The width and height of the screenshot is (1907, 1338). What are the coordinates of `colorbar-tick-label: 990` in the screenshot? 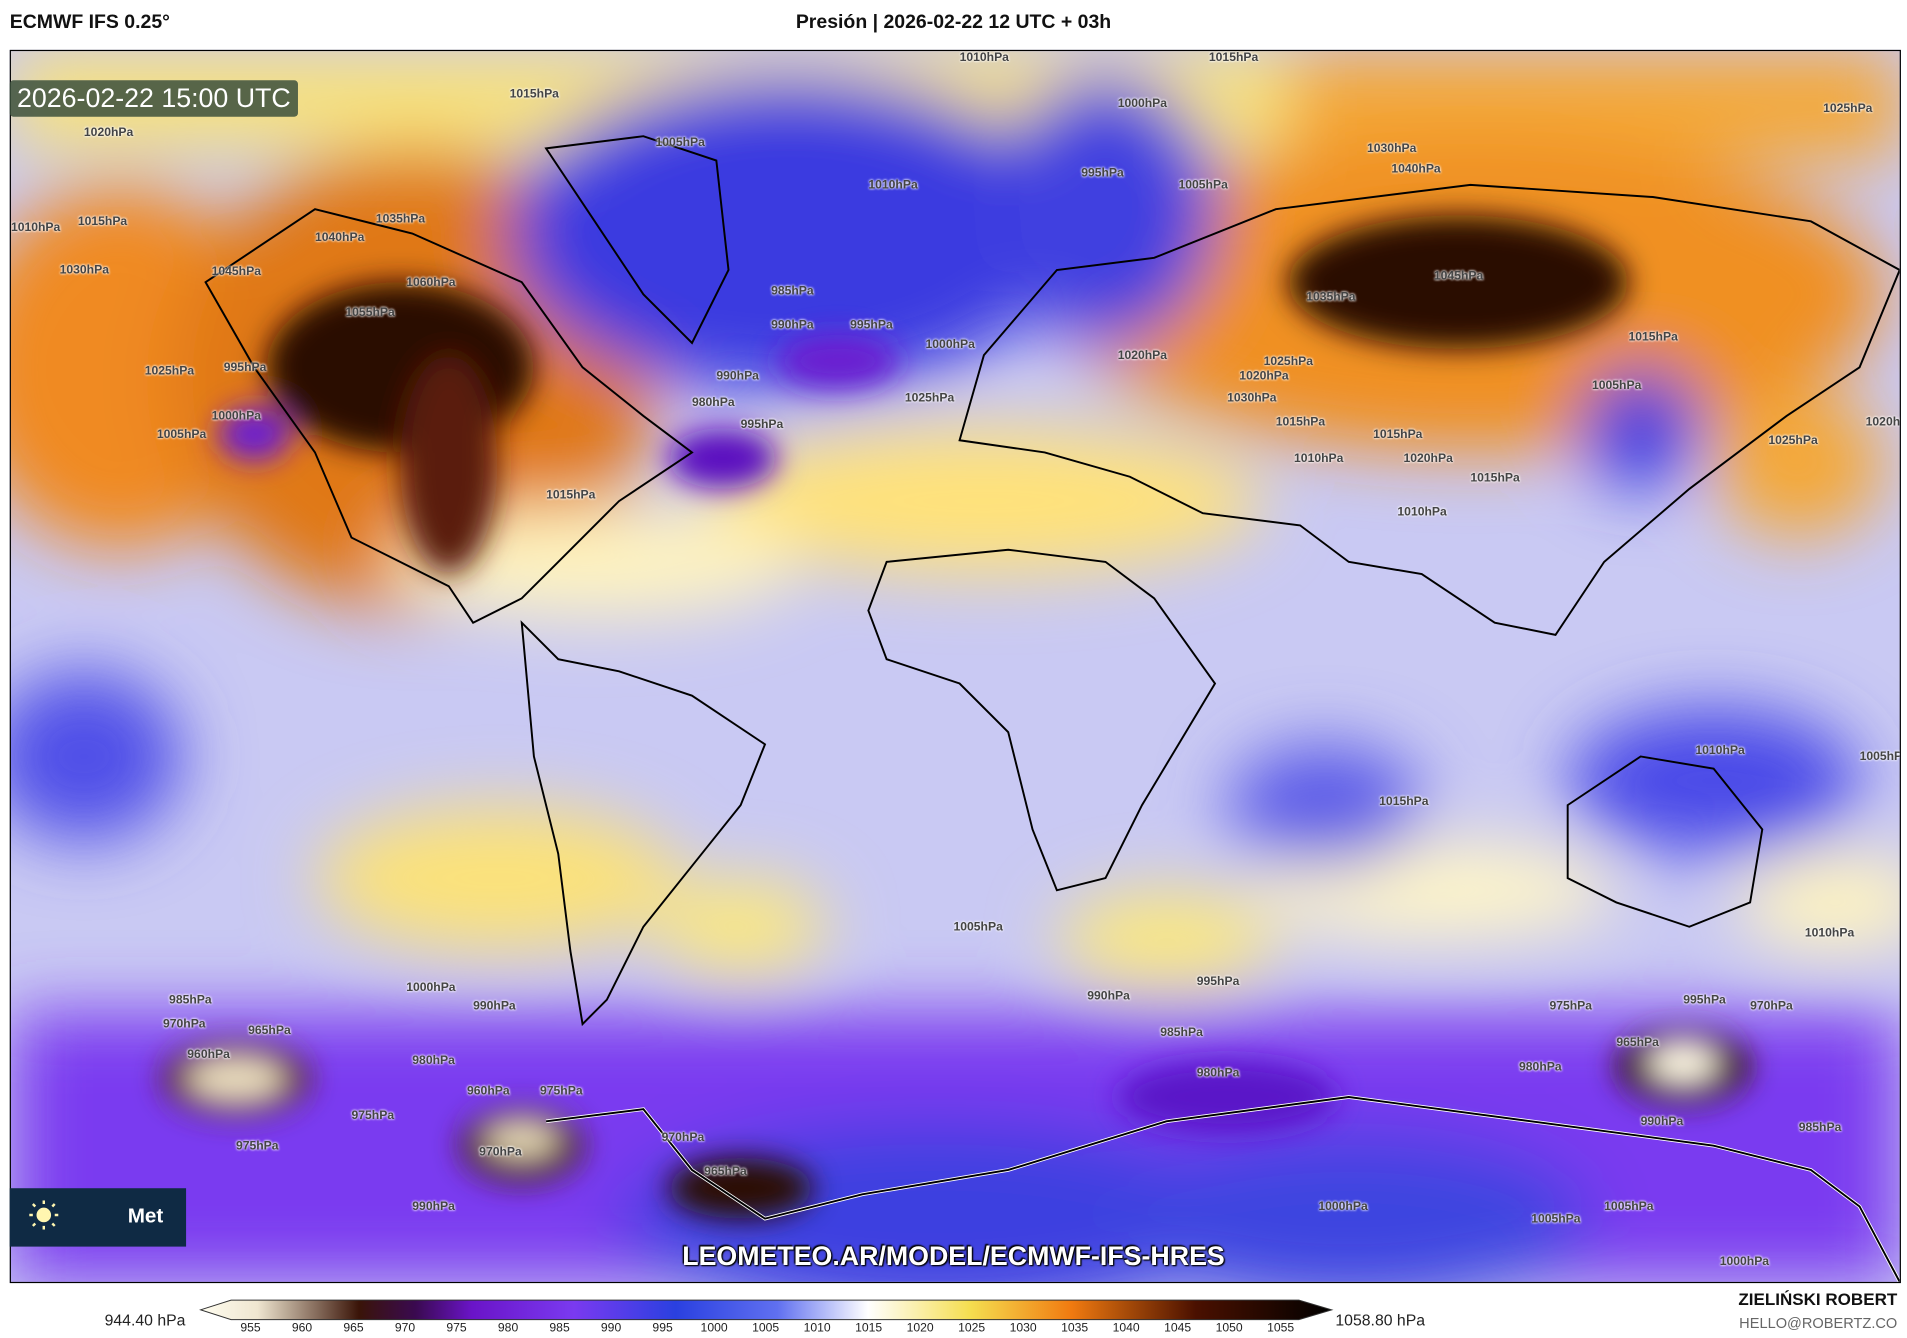 It's located at (611, 1329).